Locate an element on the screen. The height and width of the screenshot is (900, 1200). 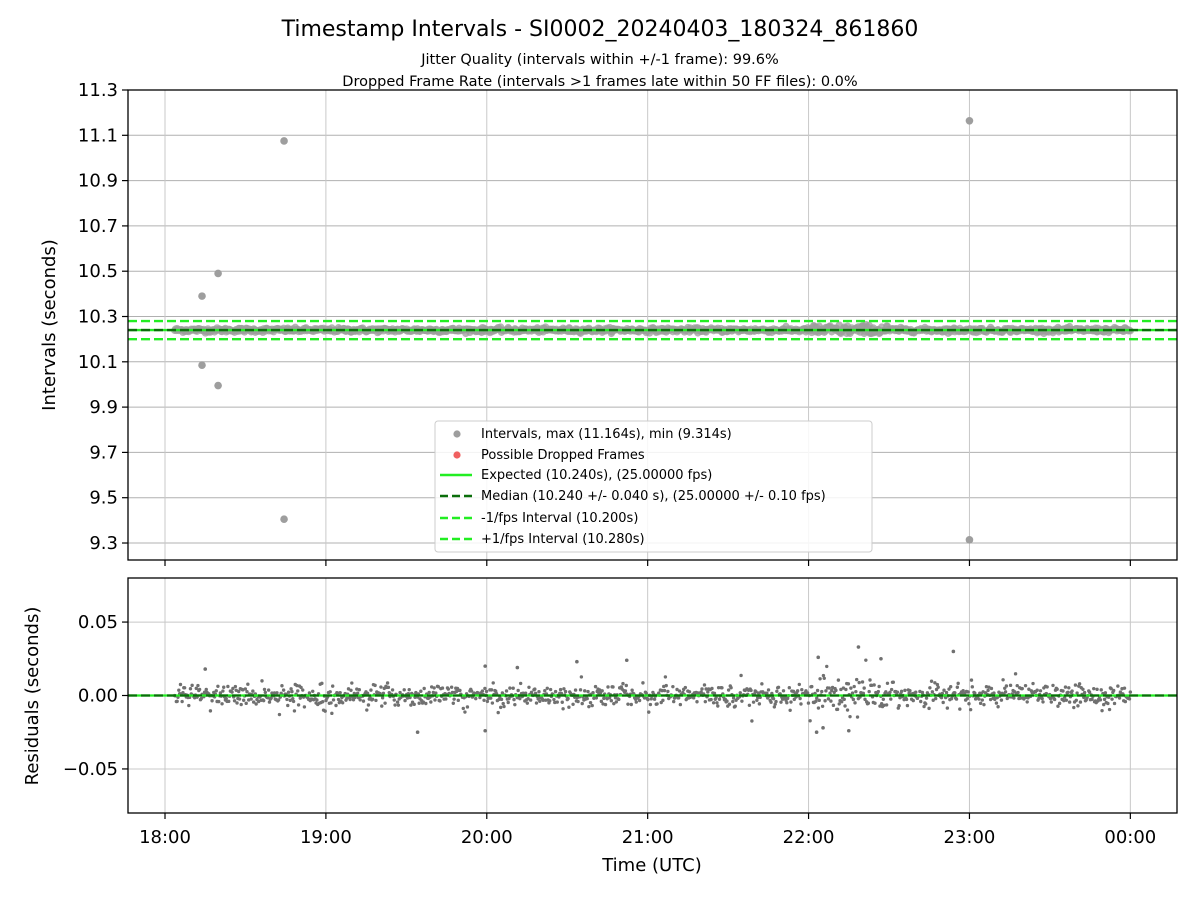
residual-outlier-point is located at coordinates (517, 667).